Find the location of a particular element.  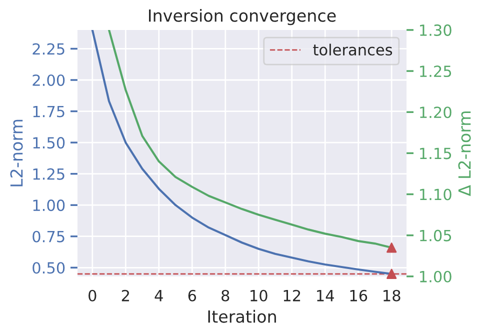

y-tick-label: 1.50 is located at coordinates (49, 143).